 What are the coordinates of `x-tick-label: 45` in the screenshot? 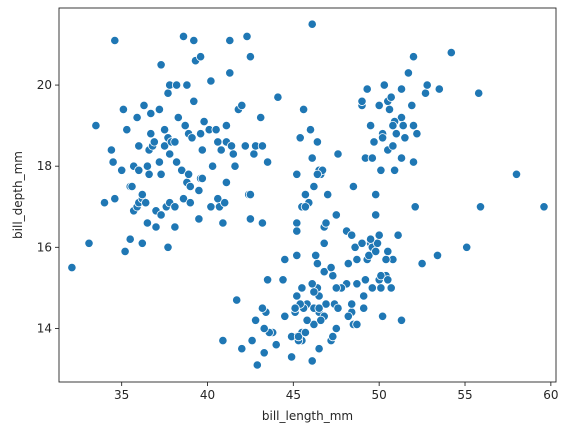 It's located at (293, 395).